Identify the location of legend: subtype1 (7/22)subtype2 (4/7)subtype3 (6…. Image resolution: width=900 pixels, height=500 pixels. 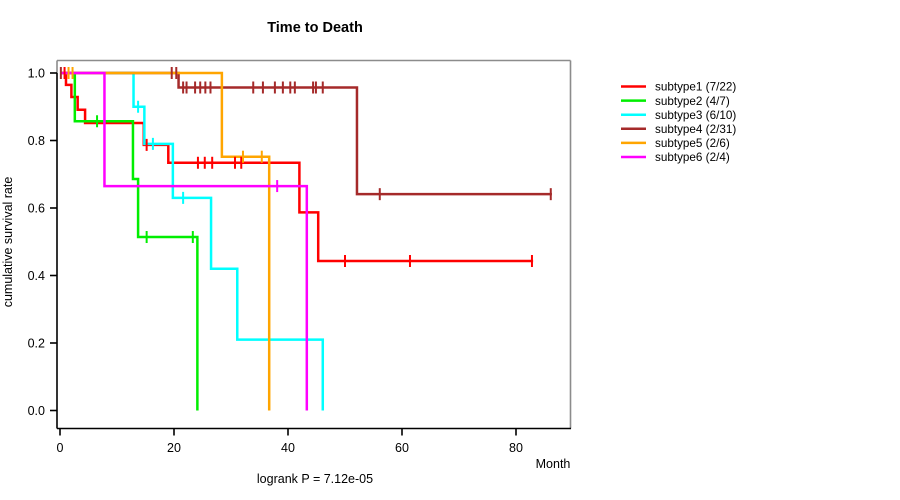
(678, 122).